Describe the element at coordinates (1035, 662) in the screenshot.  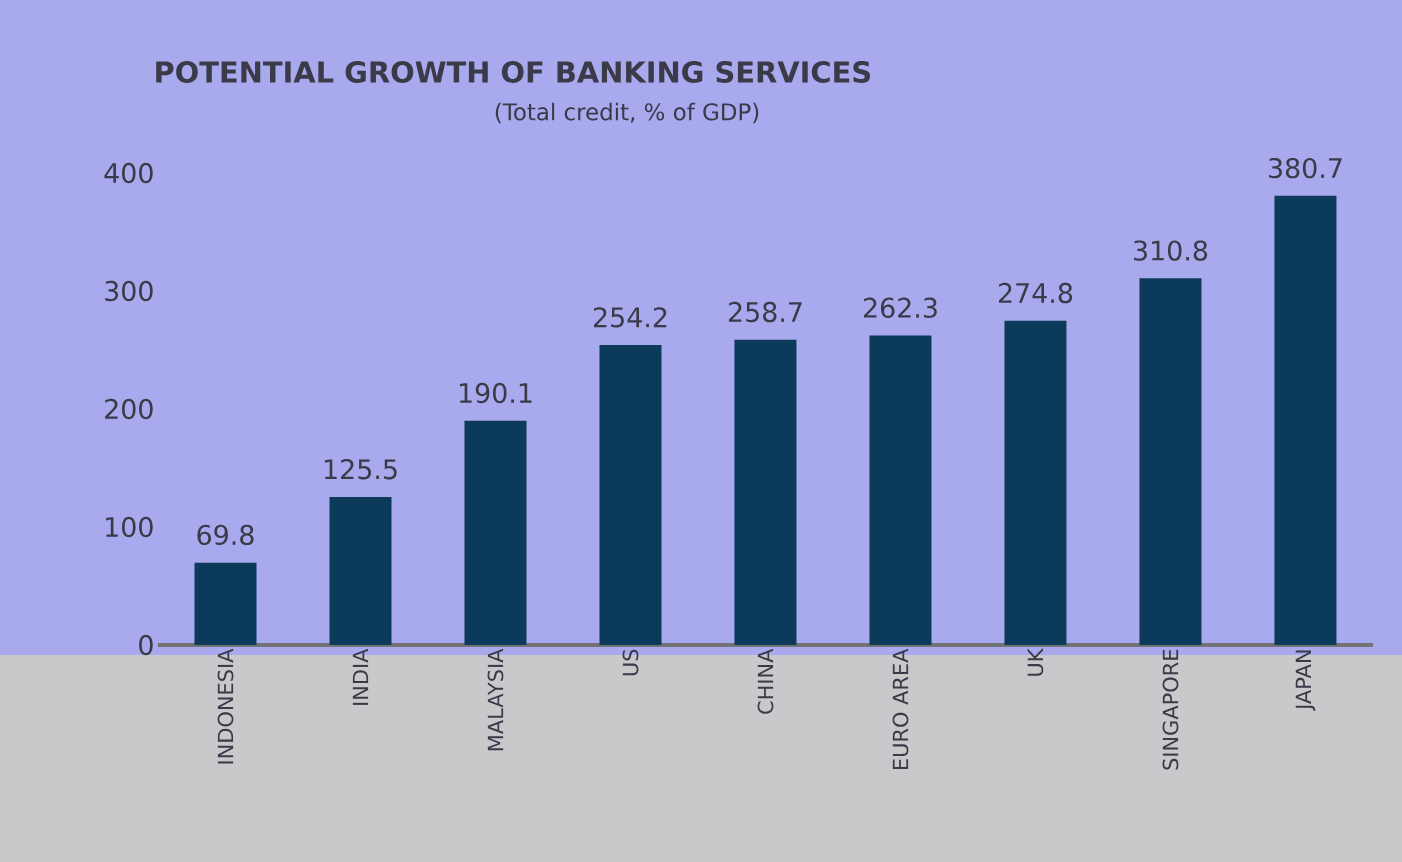
I see `x-tick-label: UK` at that location.